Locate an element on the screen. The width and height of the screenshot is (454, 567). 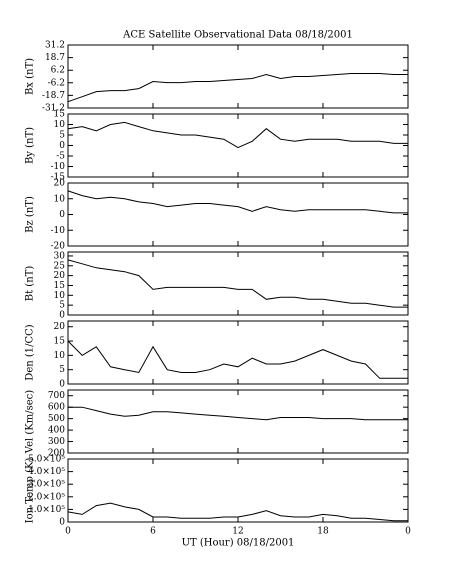
x-axis-label: UT (Hour) 08/18/2001 is located at coordinates (238, 543).